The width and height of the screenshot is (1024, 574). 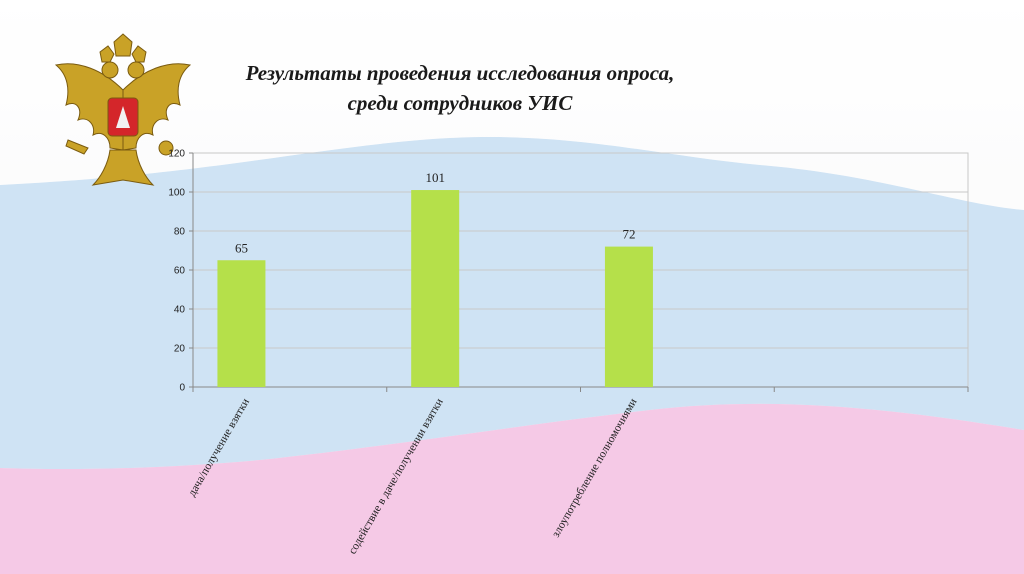 What do you see at coordinates (176, 193) in the screenshot?
I see `y-tick-label: 100` at bounding box center [176, 193].